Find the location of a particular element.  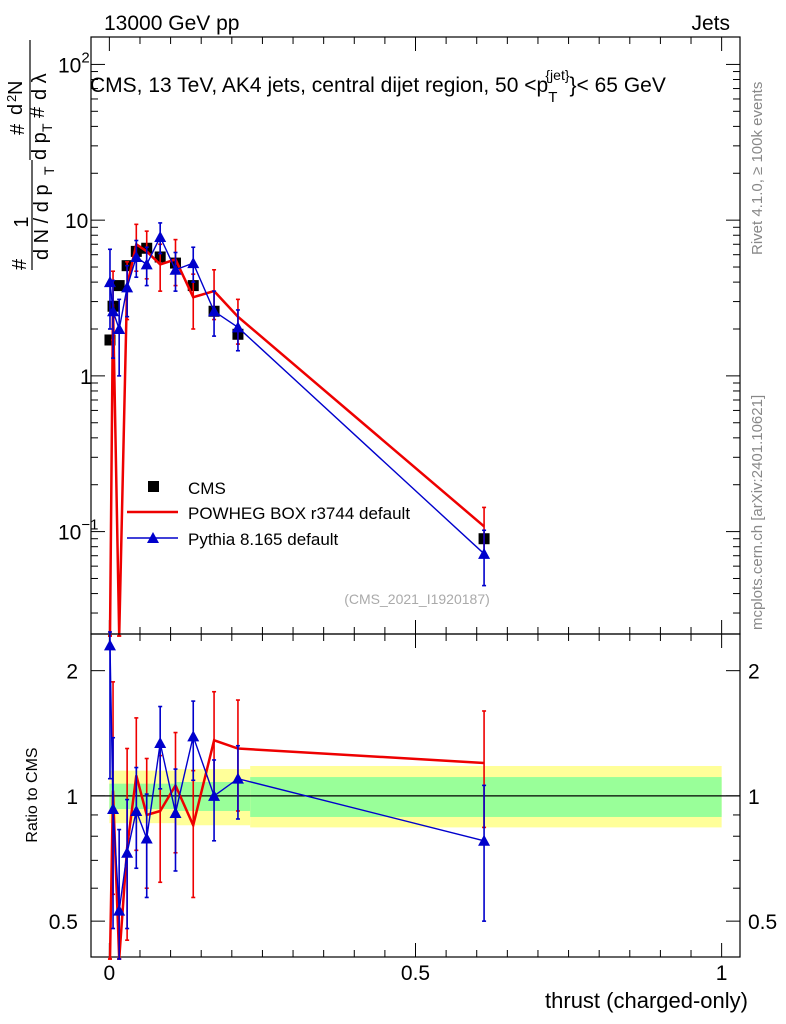

ratio-y-tick-label-left: 1 is located at coordinates (72, 797).